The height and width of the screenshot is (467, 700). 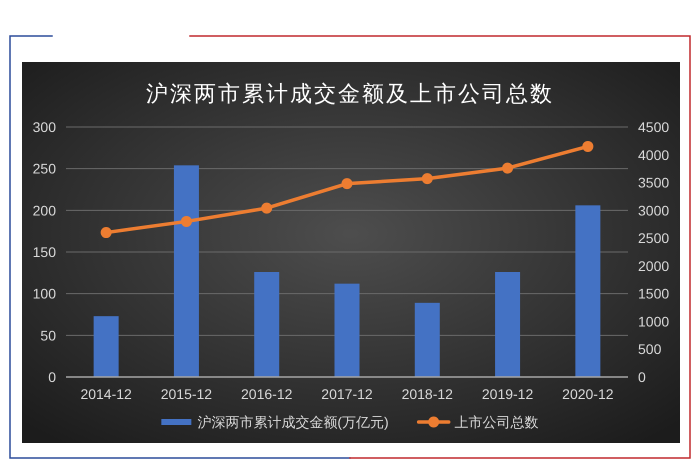 I want to click on y-tick-label: 0, so click(x=52, y=377).